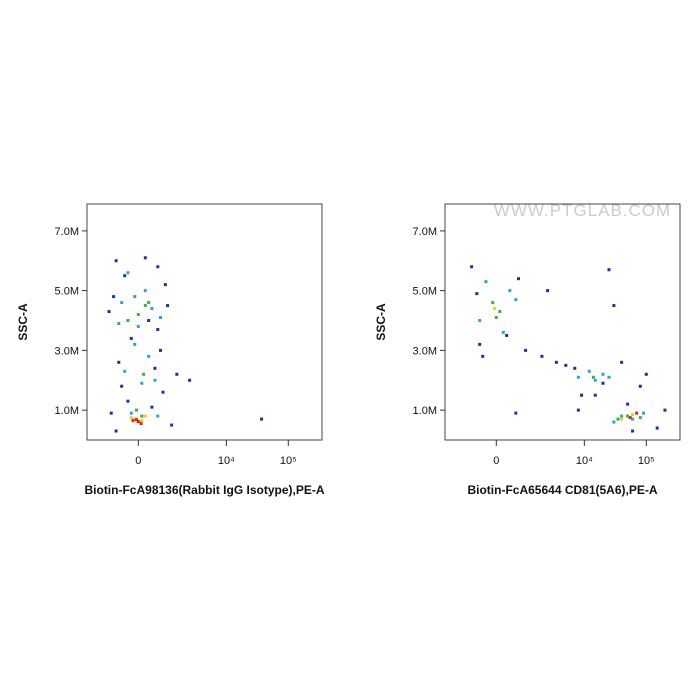 This screenshot has width=700, height=700. Describe the element at coordinates (646, 461) in the screenshot. I see `x-tick-label: 10⁵` at that location.